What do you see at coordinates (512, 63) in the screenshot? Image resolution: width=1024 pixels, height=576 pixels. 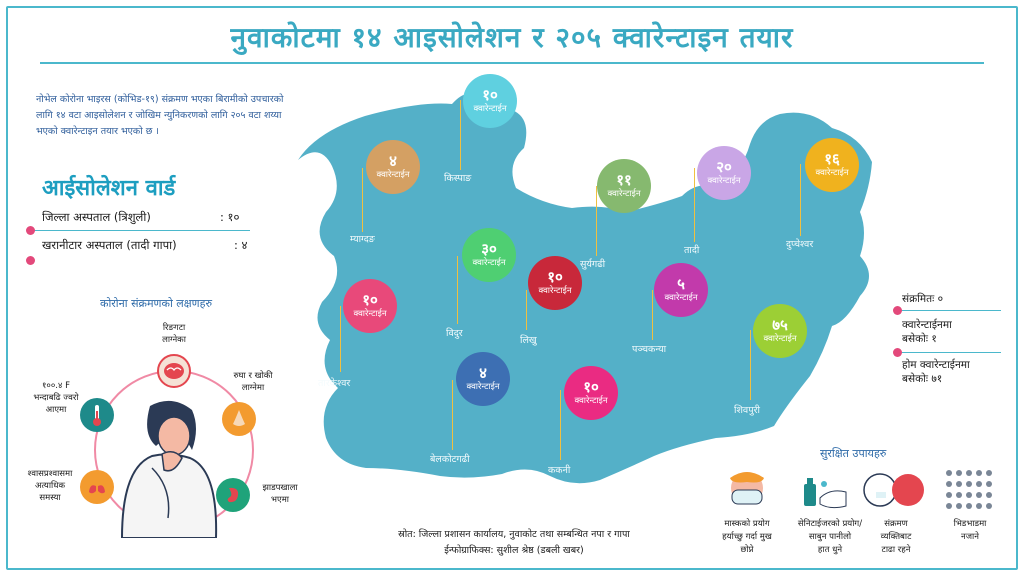 I see `title-underline` at bounding box center [512, 63].